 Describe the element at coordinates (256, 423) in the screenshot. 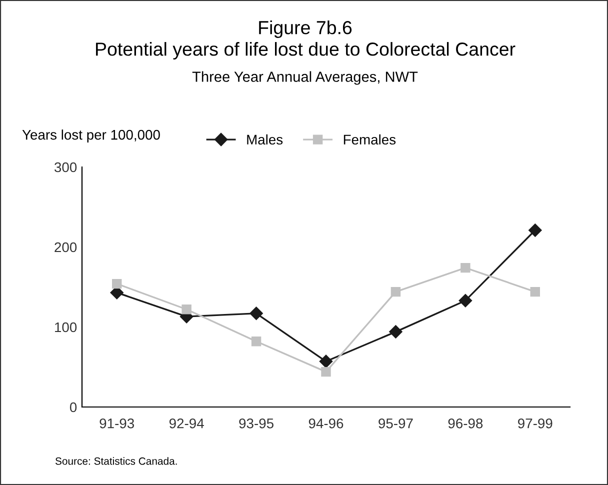

I see `x-tick-label: 93-95` at that location.